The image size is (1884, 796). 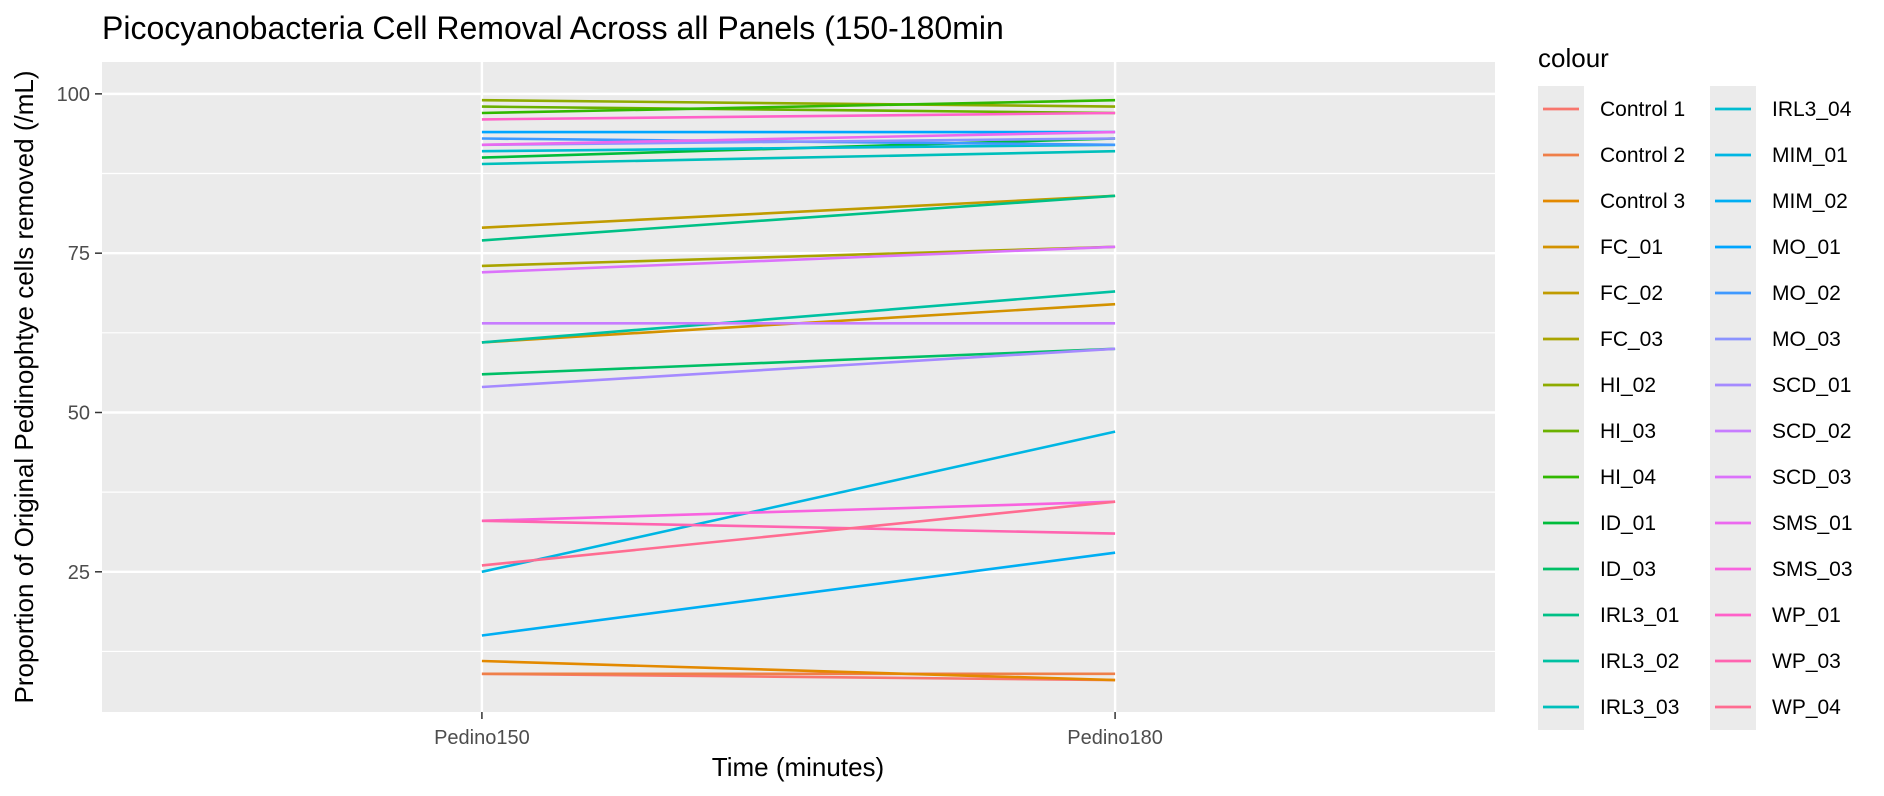 What do you see at coordinates (1628, 477) in the screenshot?
I see `legend-label: HI_04` at bounding box center [1628, 477].